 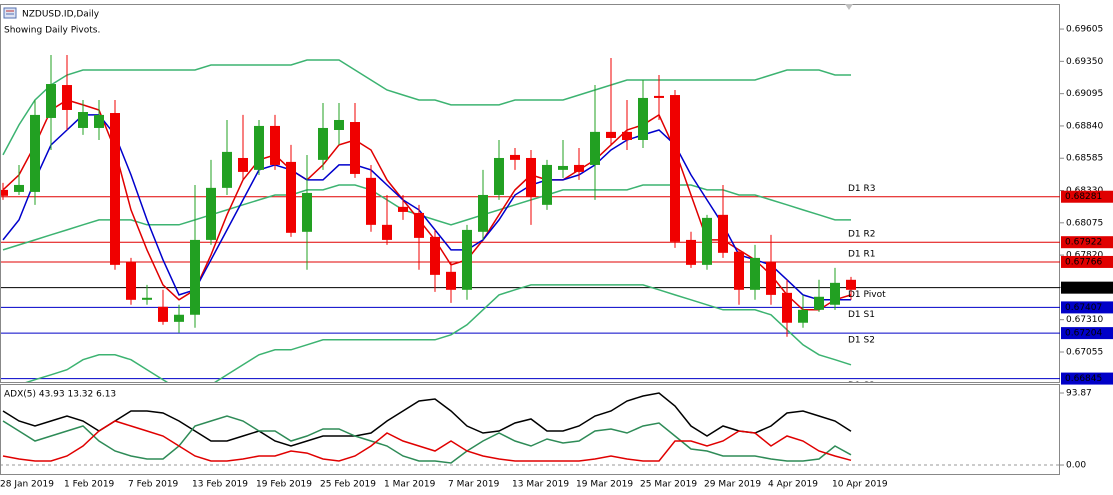 I want to click on y-tick-label: 0.69350, so click(x=1084, y=62).